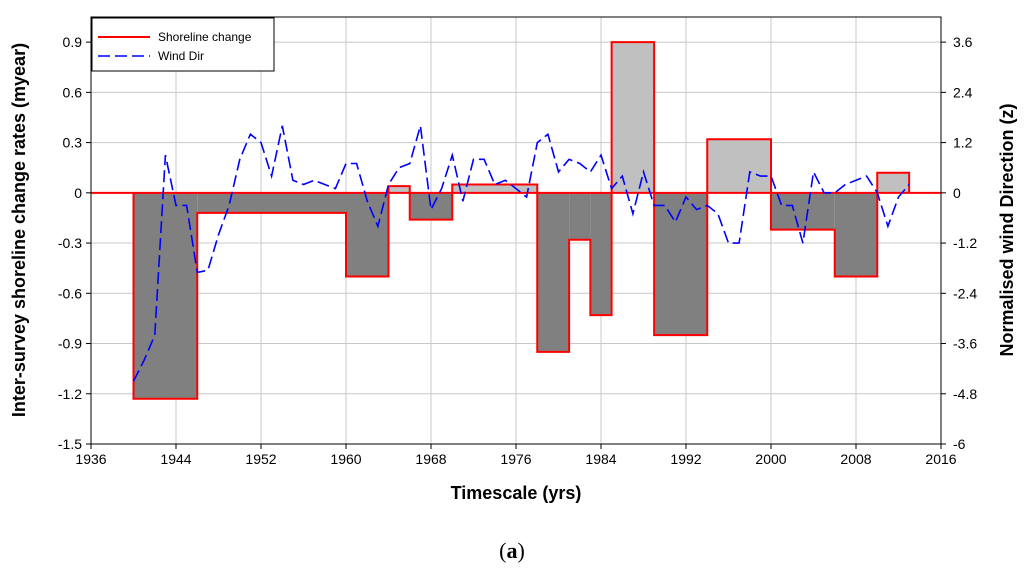 The height and width of the screenshot is (575, 1024). Describe the element at coordinates (965, 344) in the screenshot. I see `y2-tick-label: -3.6` at that location.